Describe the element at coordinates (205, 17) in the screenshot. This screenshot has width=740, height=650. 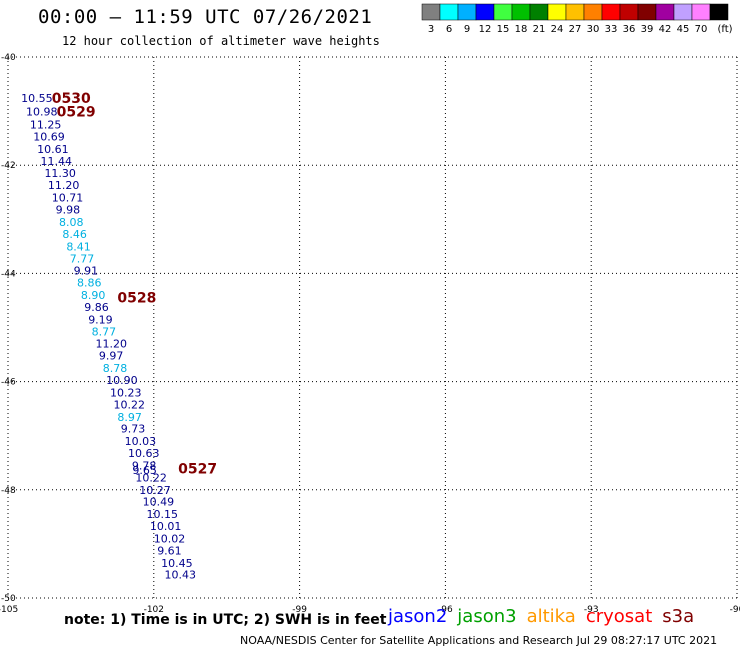
I see `chart-title: 00:00 — 11:59 UTC 07/26/2021` at that location.